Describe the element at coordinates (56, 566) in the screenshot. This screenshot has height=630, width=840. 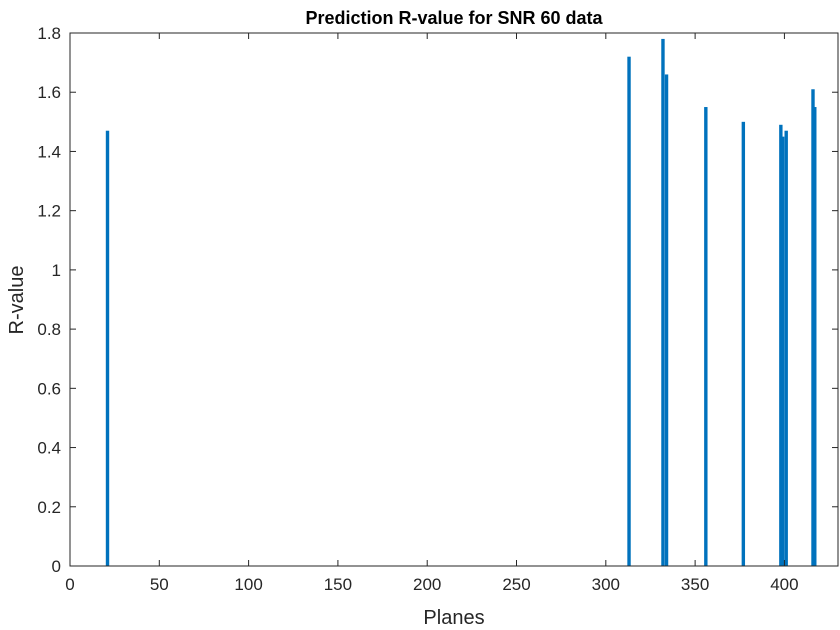
I see `y-tick-label: 0` at that location.